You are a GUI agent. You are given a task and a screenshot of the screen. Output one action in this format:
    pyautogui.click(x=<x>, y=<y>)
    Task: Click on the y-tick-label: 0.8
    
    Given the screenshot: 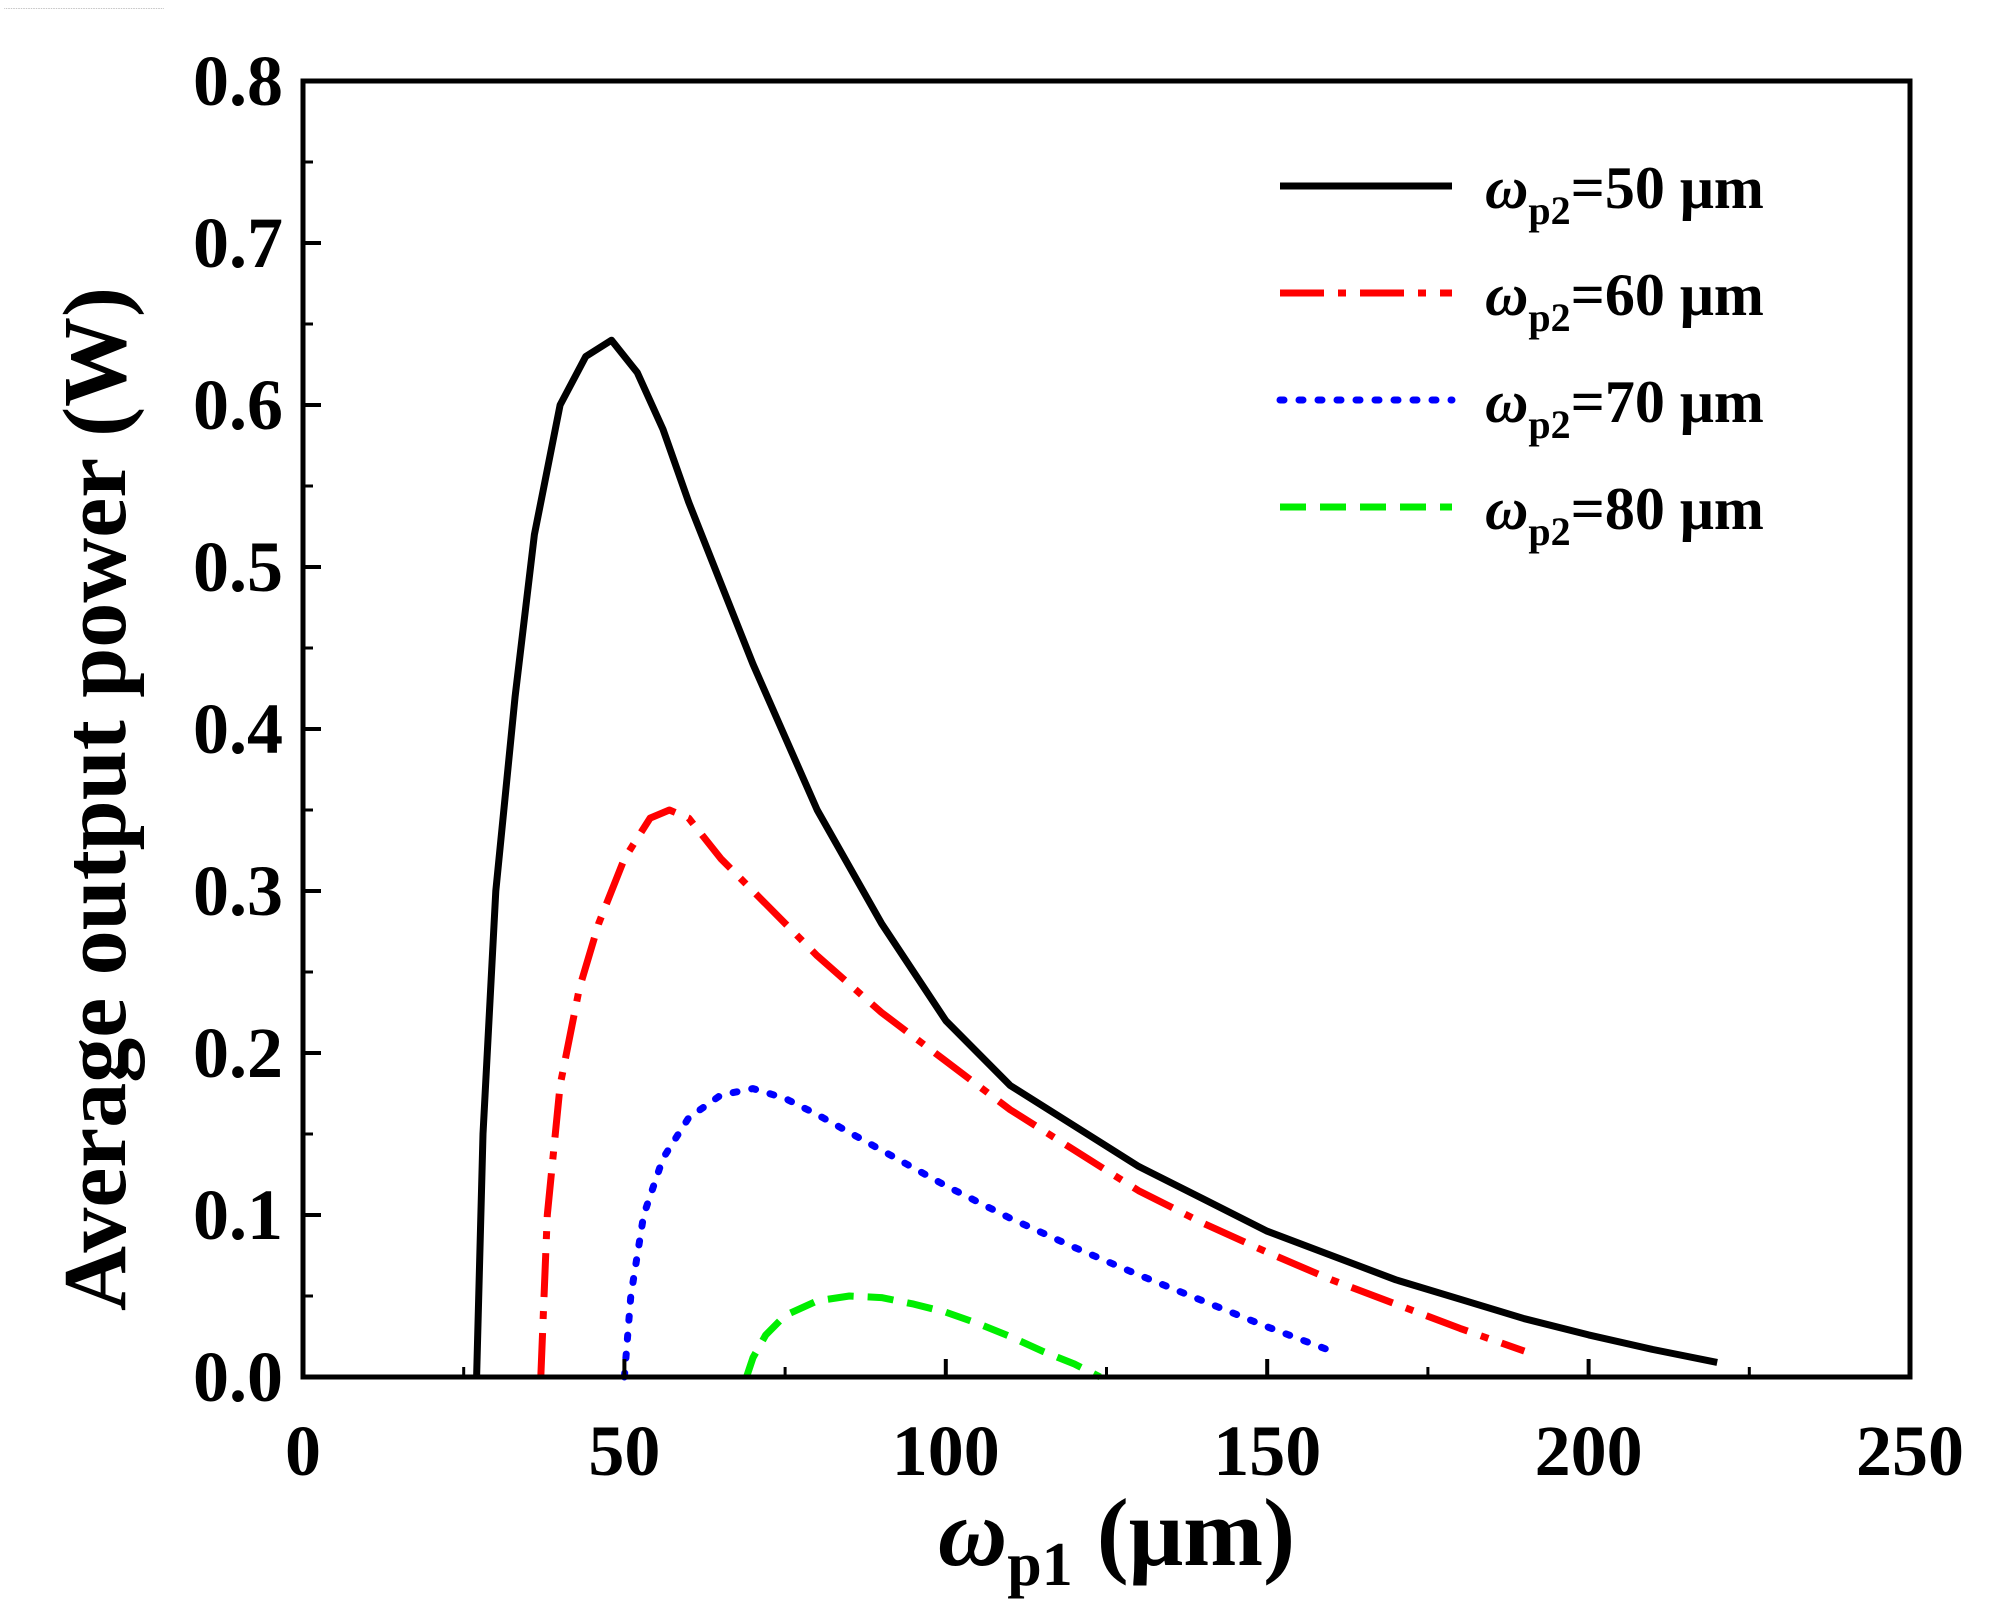 What is the action you would take?
    pyautogui.click(x=238, y=81)
    